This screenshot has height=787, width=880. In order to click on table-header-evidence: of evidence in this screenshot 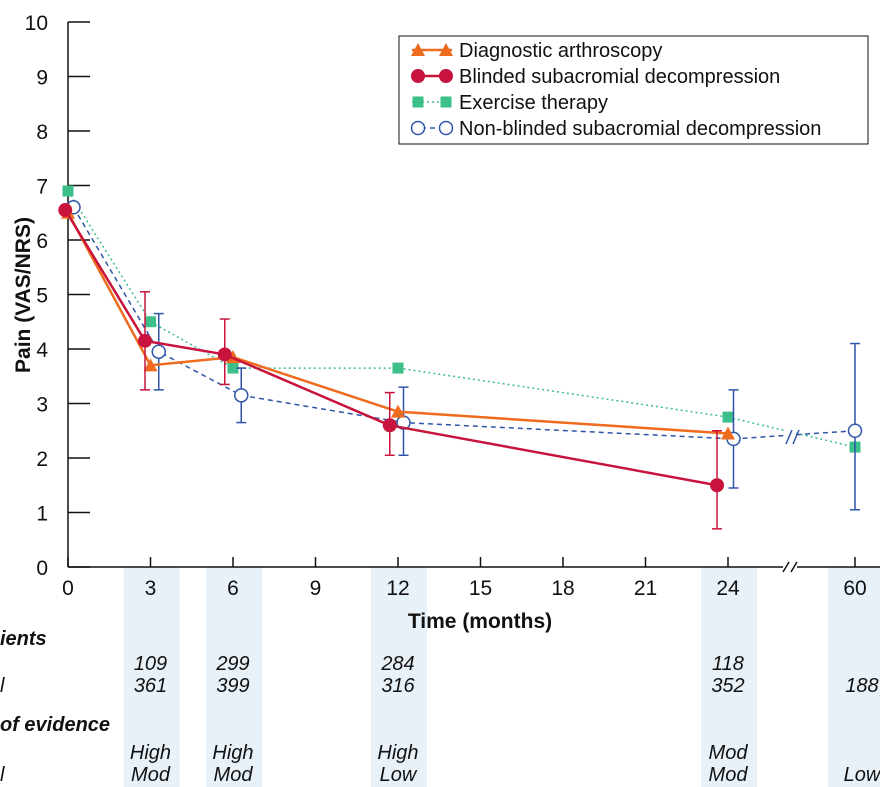, I will do `click(55, 725)`.